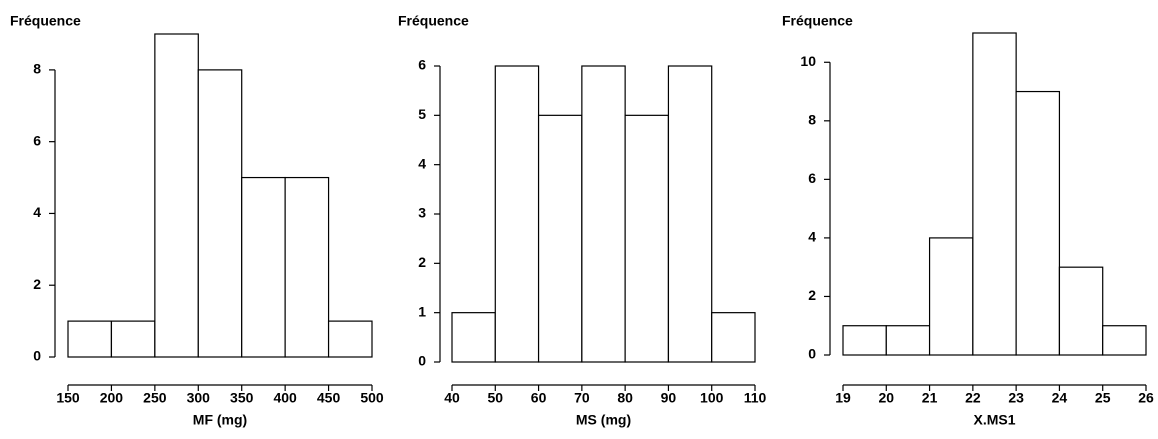  Describe the element at coordinates (68, 398) in the screenshot. I see `x-tick-label: 150` at that location.